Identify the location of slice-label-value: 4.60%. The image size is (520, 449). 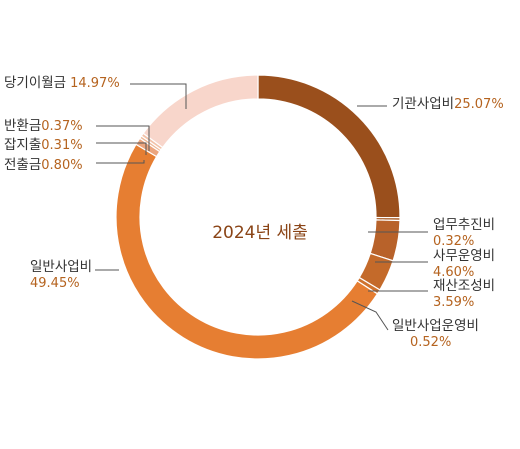
(453, 272).